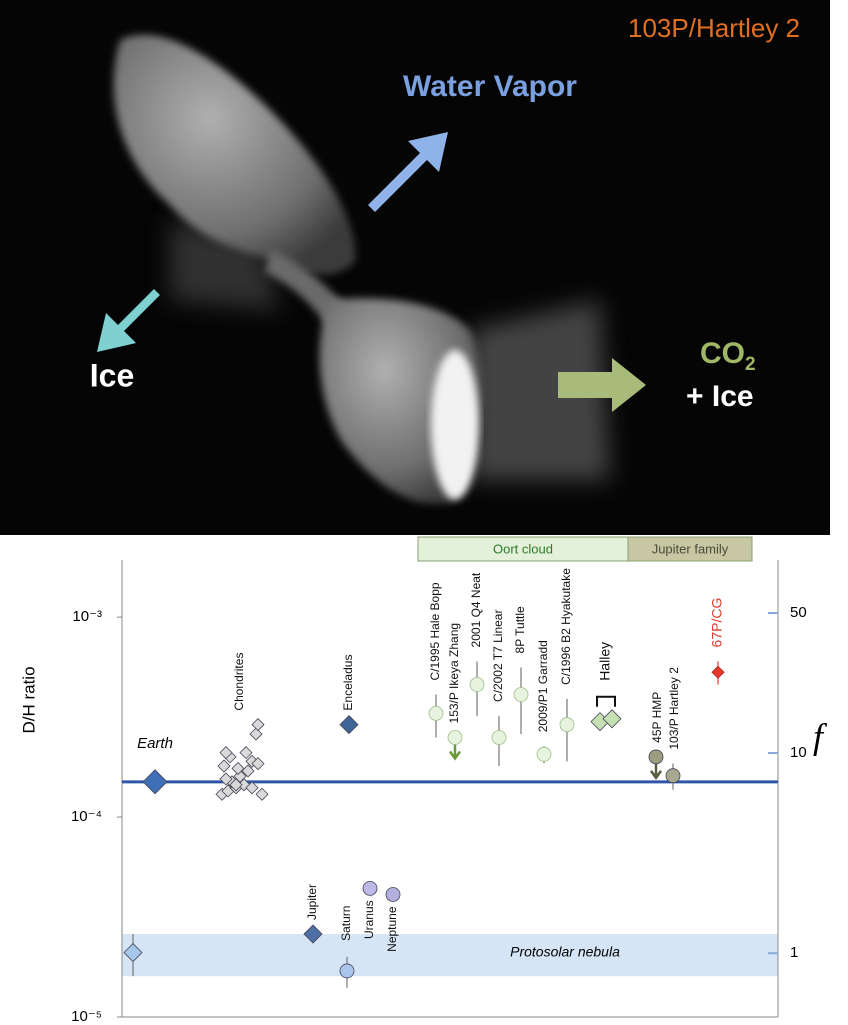 Image resolution: width=848 pixels, height=1025 pixels. What do you see at coordinates (794, 952) in the screenshot?
I see `y2-tick-label: 1` at bounding box center [794, 952].